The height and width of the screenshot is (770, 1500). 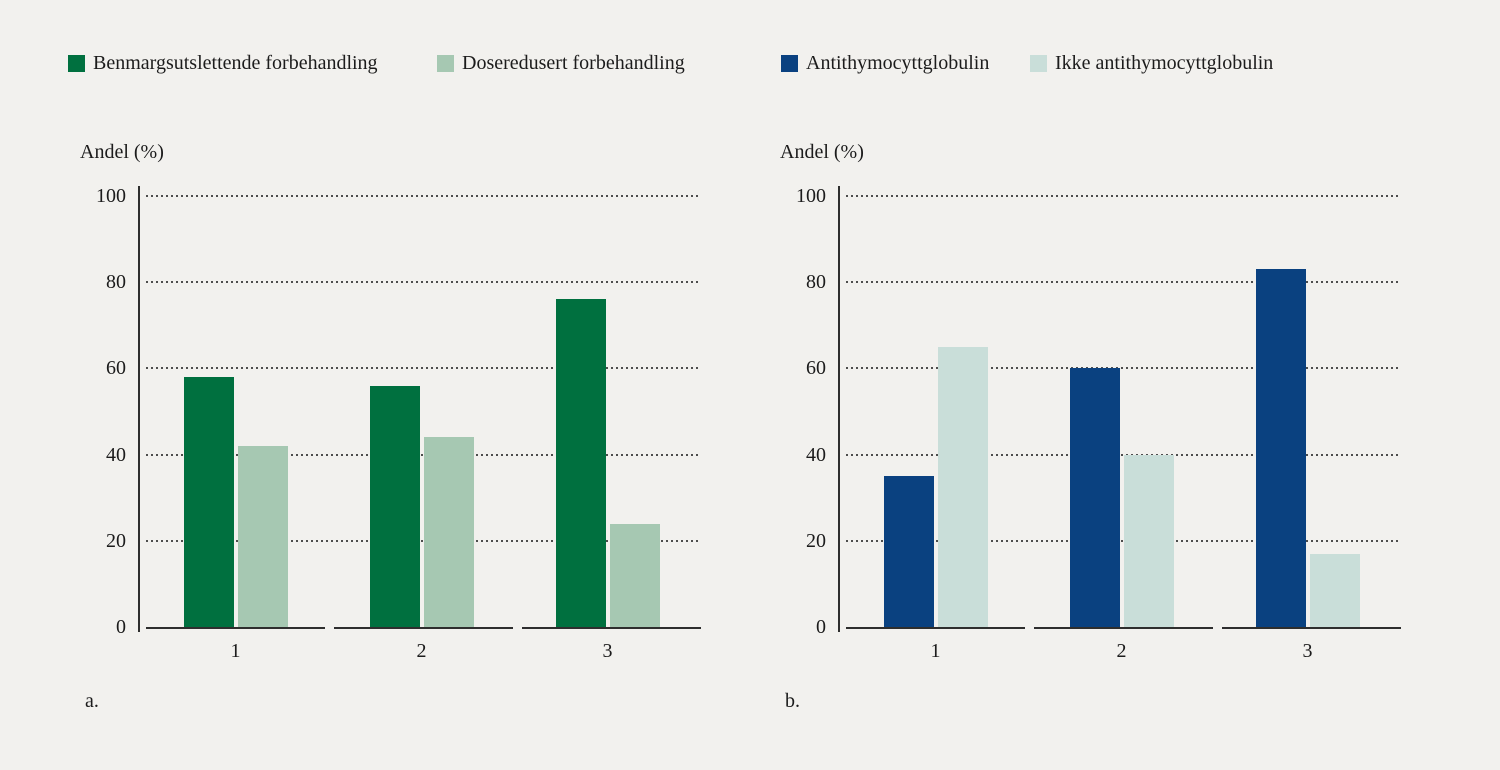 What do you see at coordinates (1164, 63) in the screenshot?
I see `legend-label: Ikke antithymocyttglobulin` at bounding box center [1164, 63].